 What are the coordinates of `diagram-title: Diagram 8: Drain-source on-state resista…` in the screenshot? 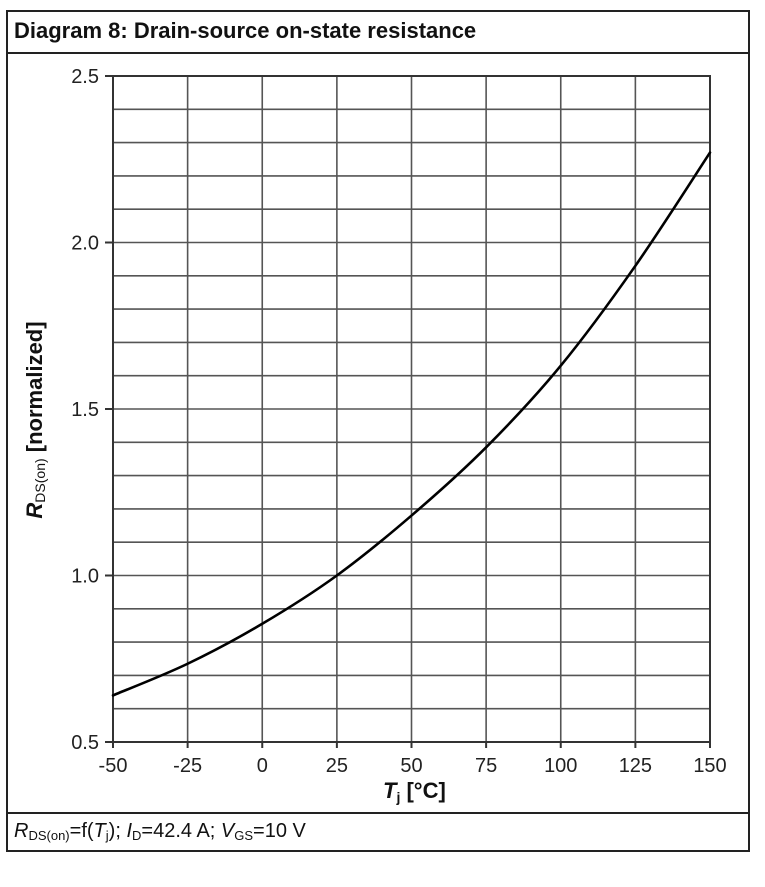 It's located at (245, 30).